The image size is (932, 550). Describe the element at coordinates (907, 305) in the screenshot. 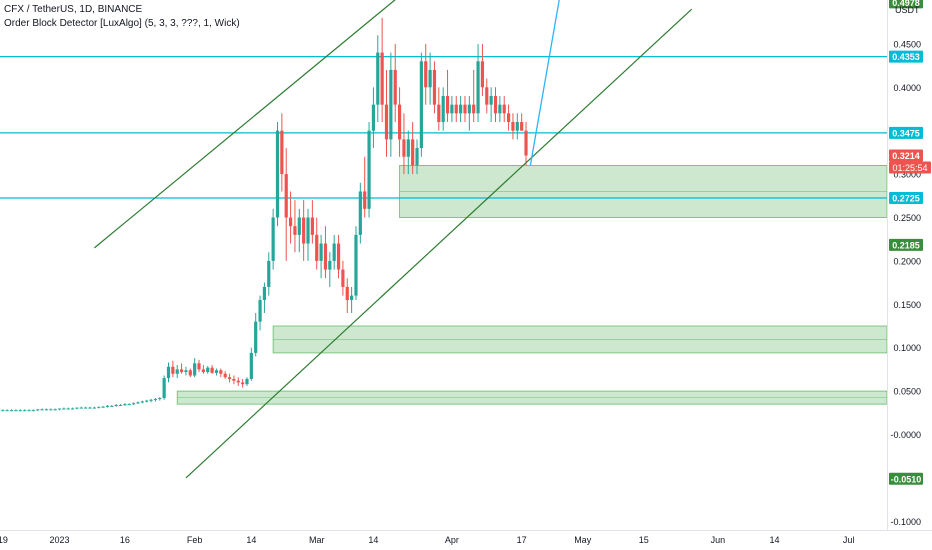

I see `price-tick-label: 0.1500` at that location.